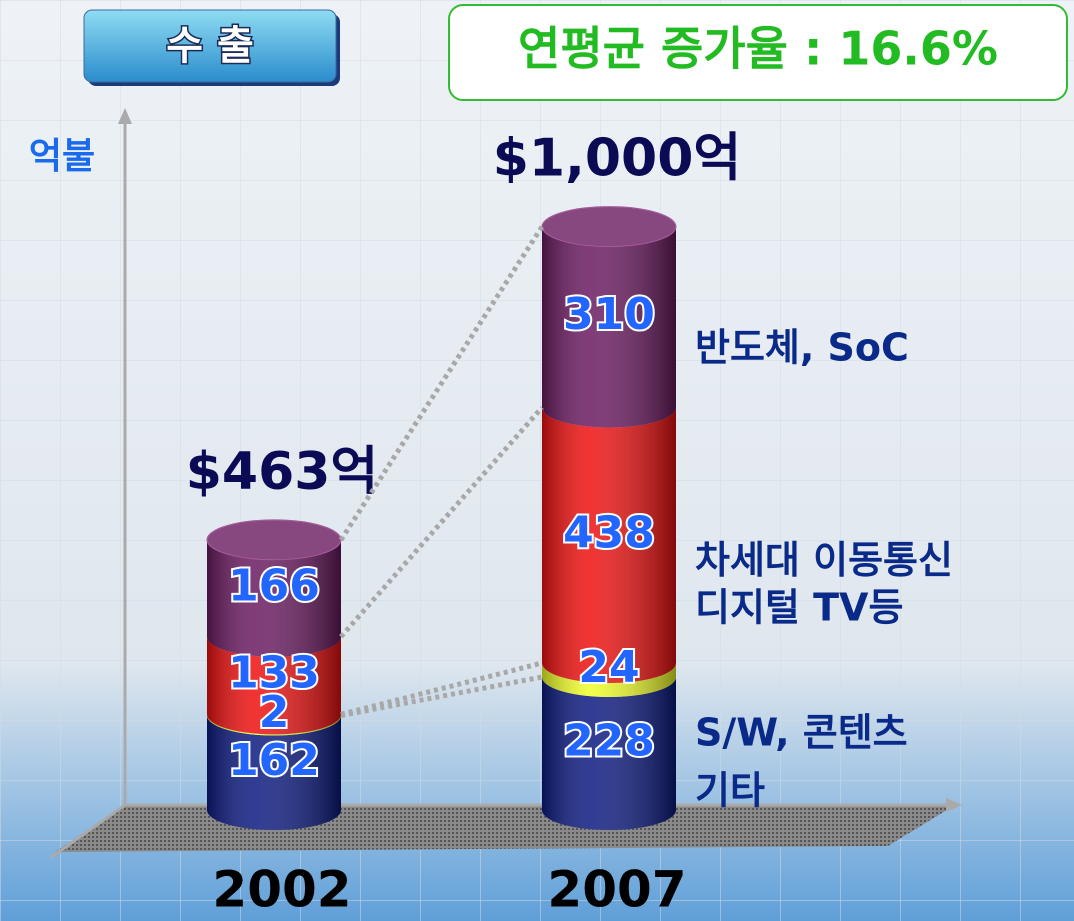 Image resolution: width=1074 pixels, height=921 pixels. What do you see at coordinates (616, 890) in the screenshot?
I see `x-tick-label: 2007` at bounding box center [616, 890].